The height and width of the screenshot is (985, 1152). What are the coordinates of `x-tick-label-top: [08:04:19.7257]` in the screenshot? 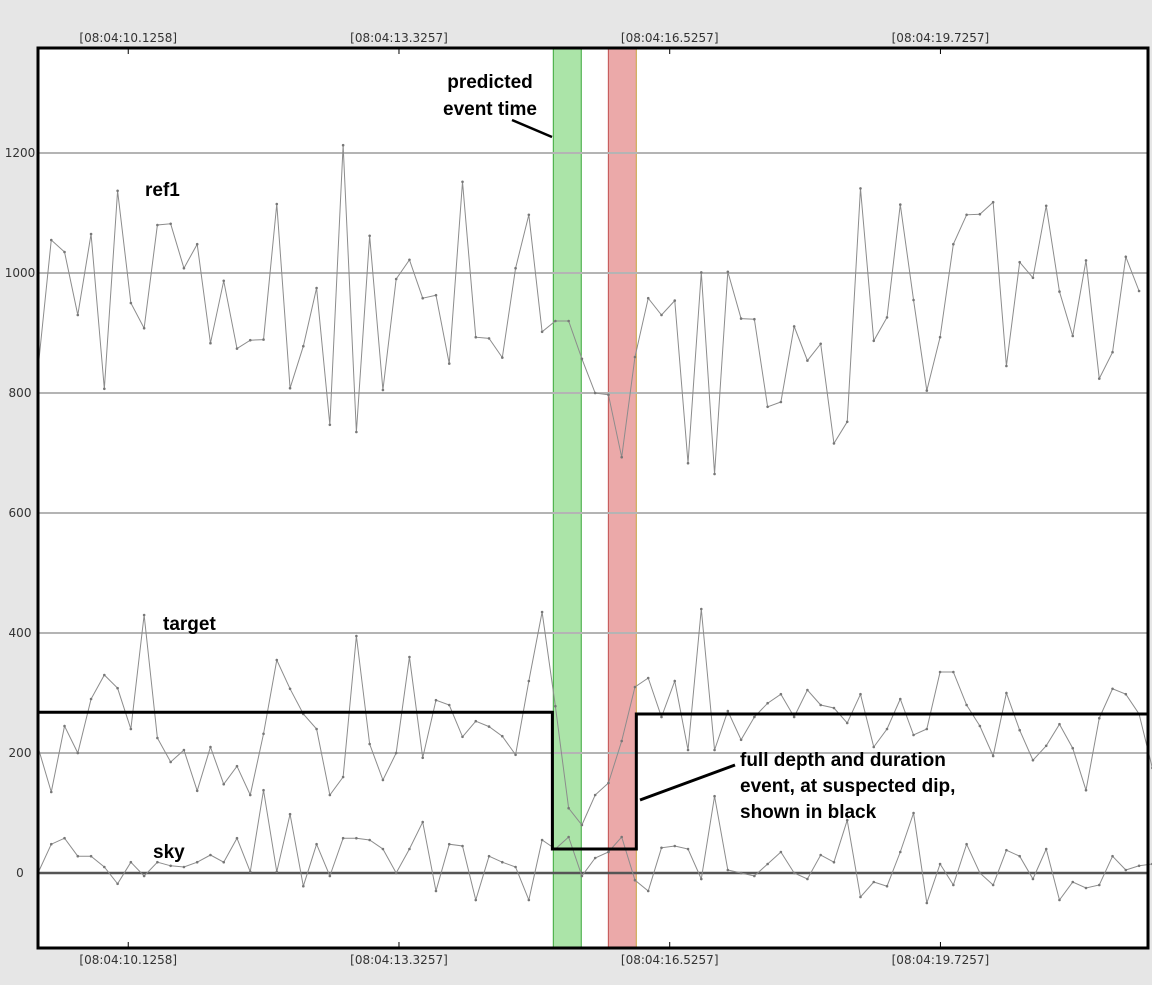 It's located at (941, 38).